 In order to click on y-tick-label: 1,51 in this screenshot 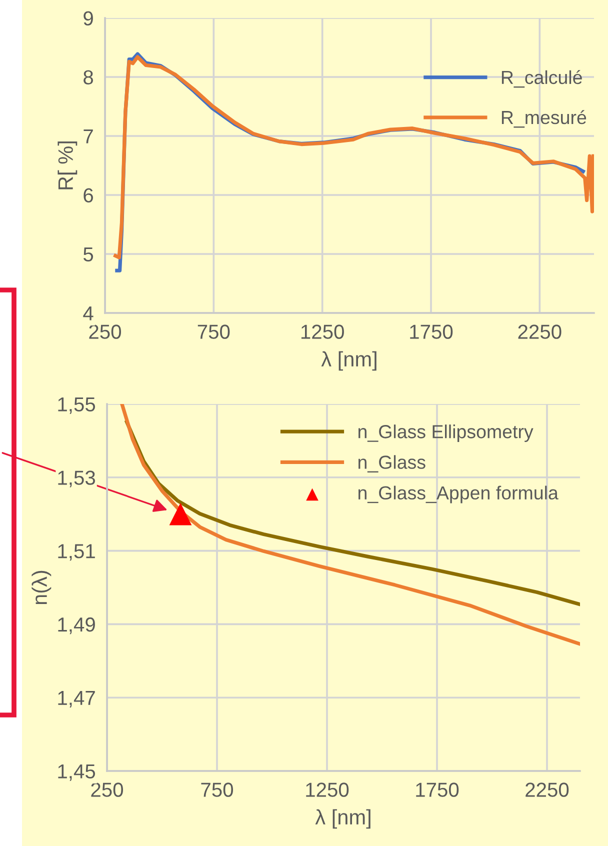, I will do `click(76, 552)`.